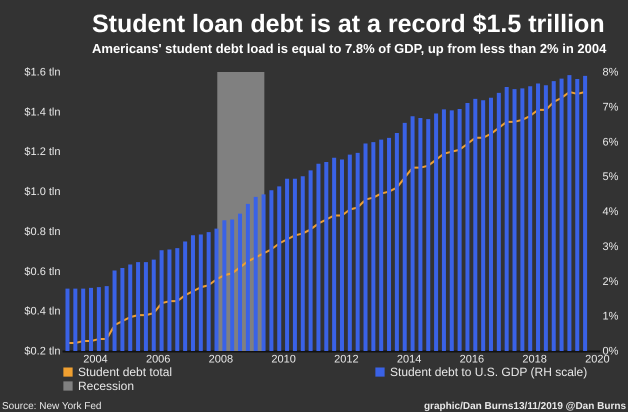  Describe the element at coordinates (42, 312) in the screenshot. I see `y-tick-label: $0.4 tln` at that location.